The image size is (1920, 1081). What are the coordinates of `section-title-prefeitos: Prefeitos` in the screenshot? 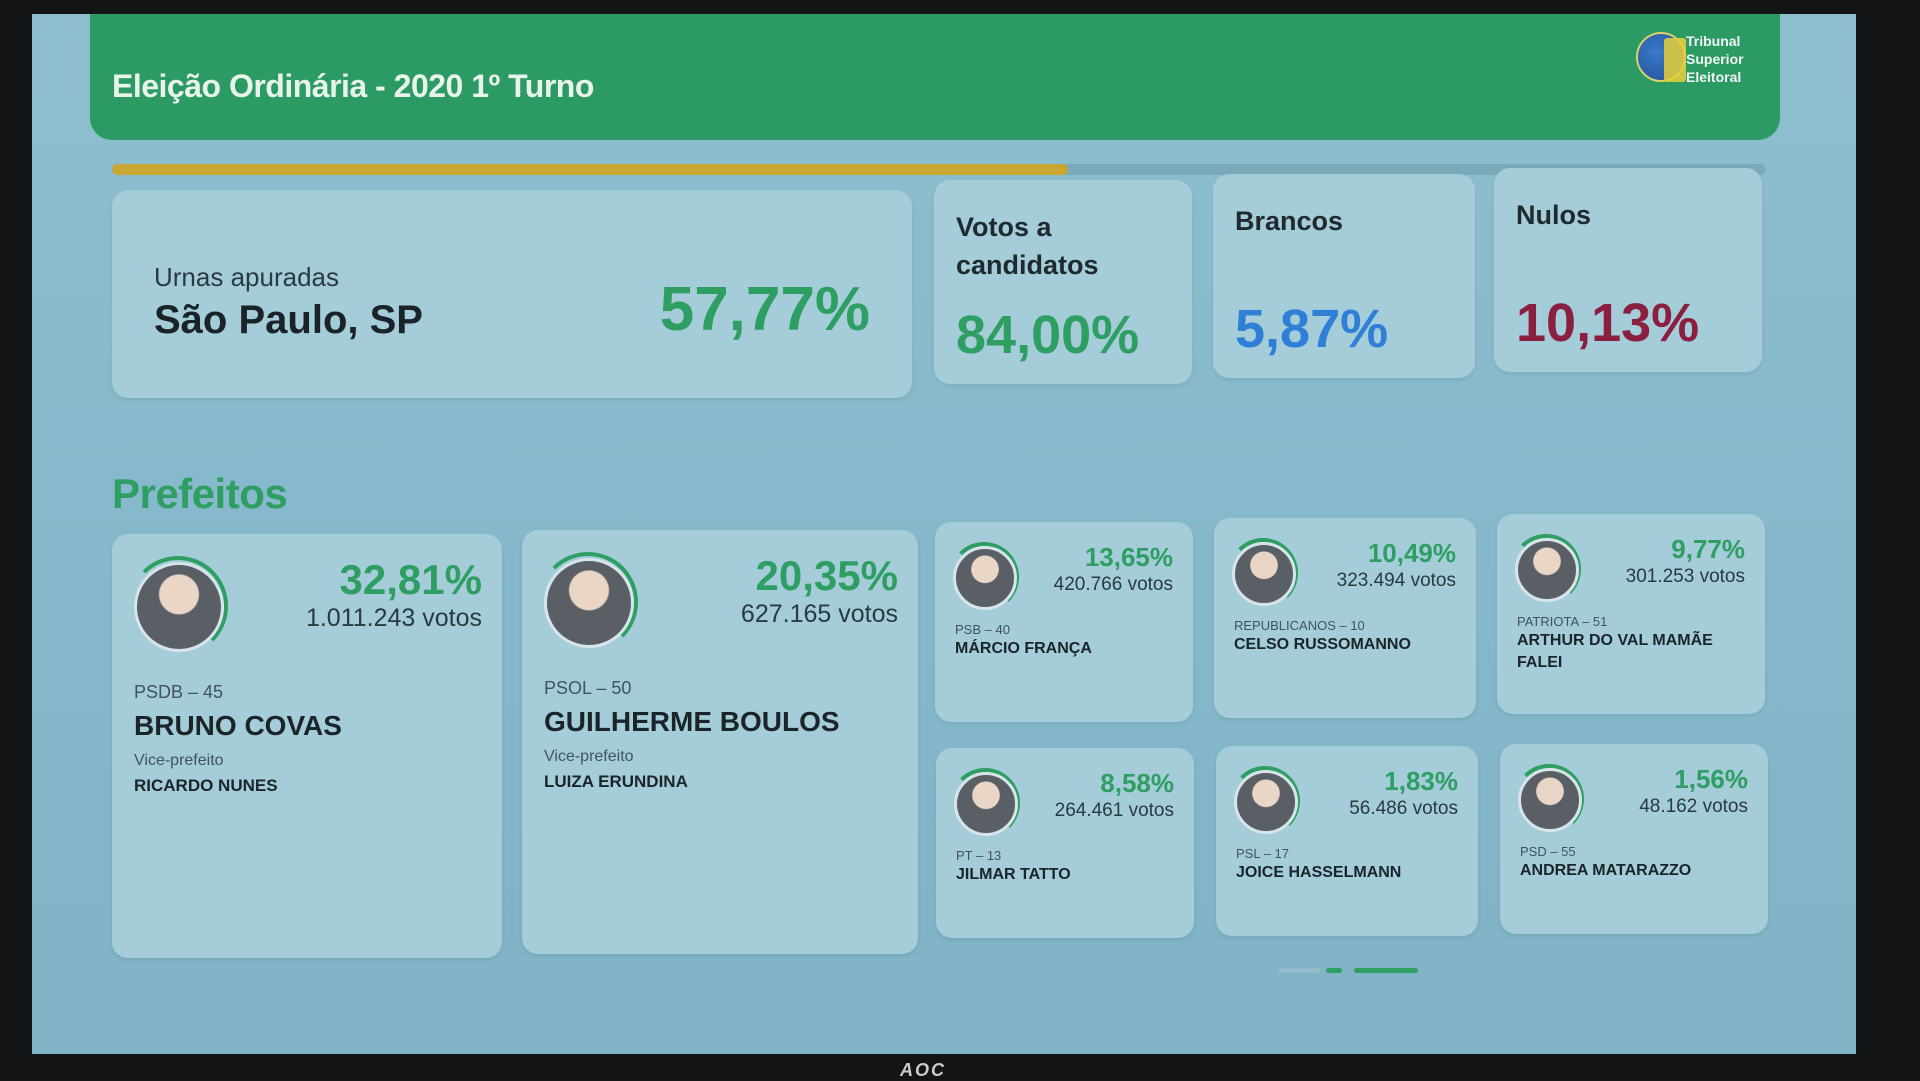 It's located at (200, 493).